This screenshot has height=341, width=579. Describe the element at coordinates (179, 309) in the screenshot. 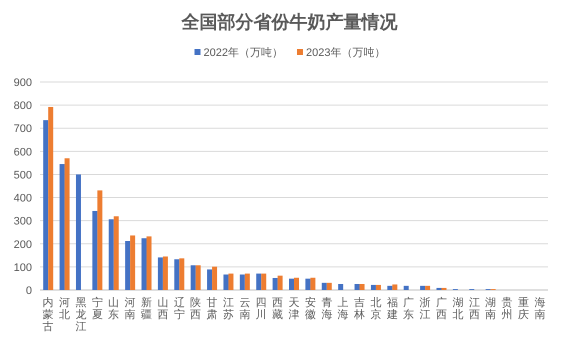

I see `x-tick-label: 辽宁` at that location.